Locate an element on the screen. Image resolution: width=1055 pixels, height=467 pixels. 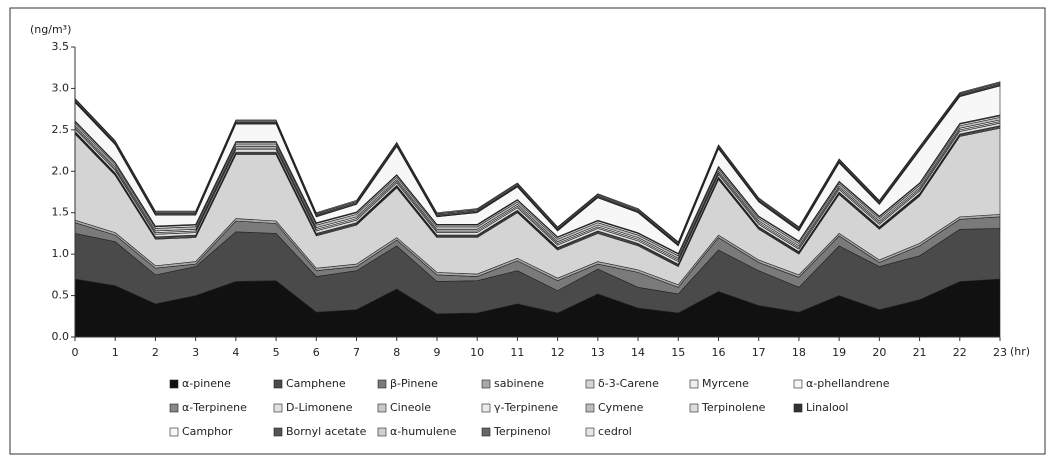
x-tick-label: 12 is located at coordinates (558, 352).